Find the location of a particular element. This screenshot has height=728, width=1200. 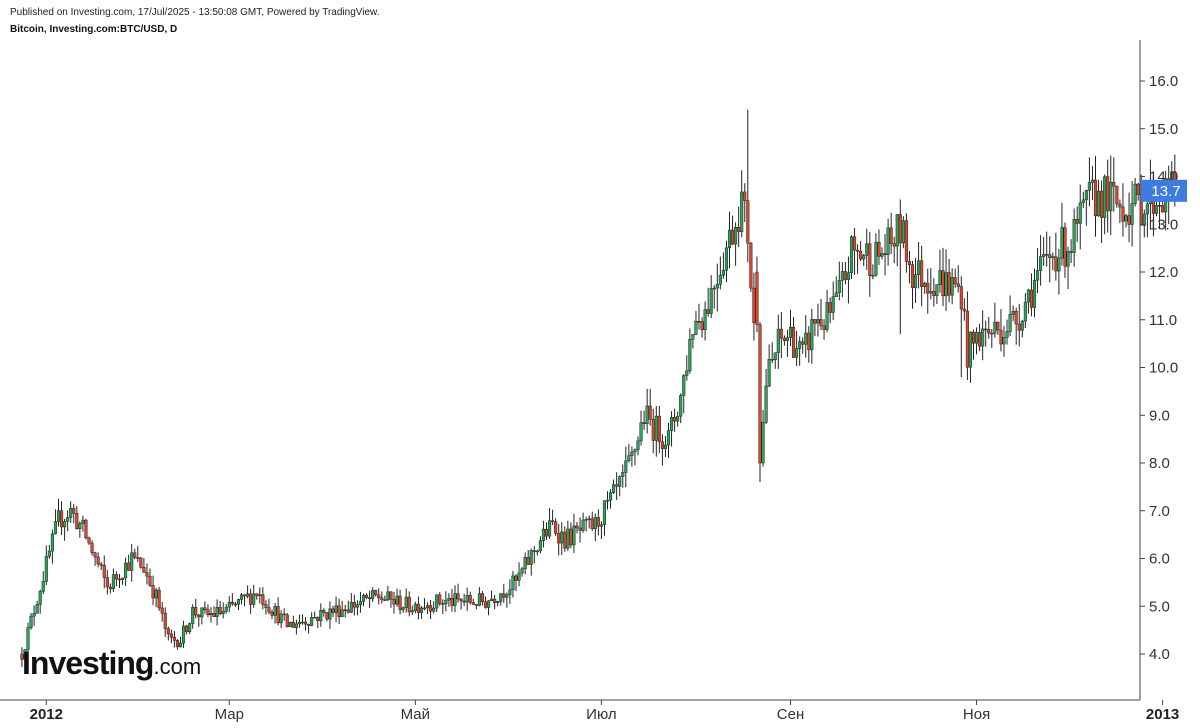

x-tick-label: Июл is located at coordinates (601, 714).